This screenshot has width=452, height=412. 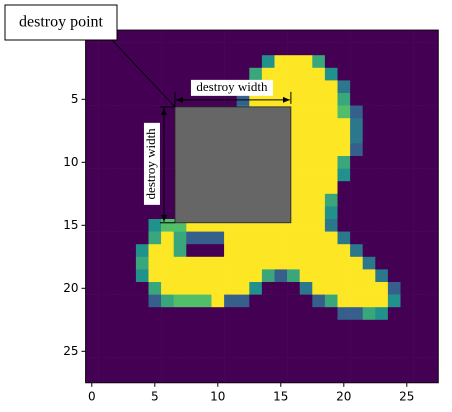 I want to click on callout-box, so click(x=61, y=22).